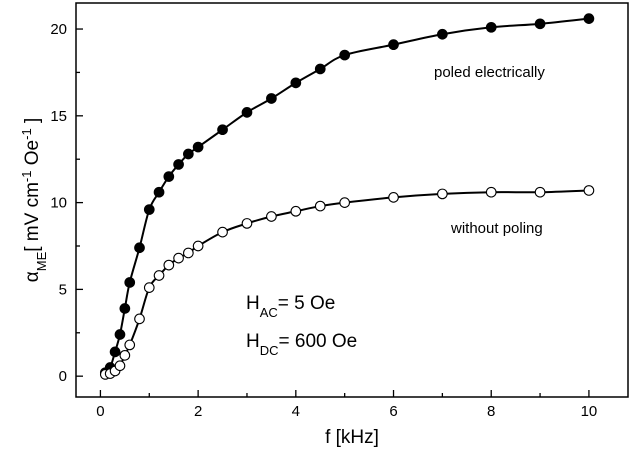  What do you see at coordinates (296, 411) in the screenshot?
I see `x-tick-label: 4` at bounding box center [296, 411].